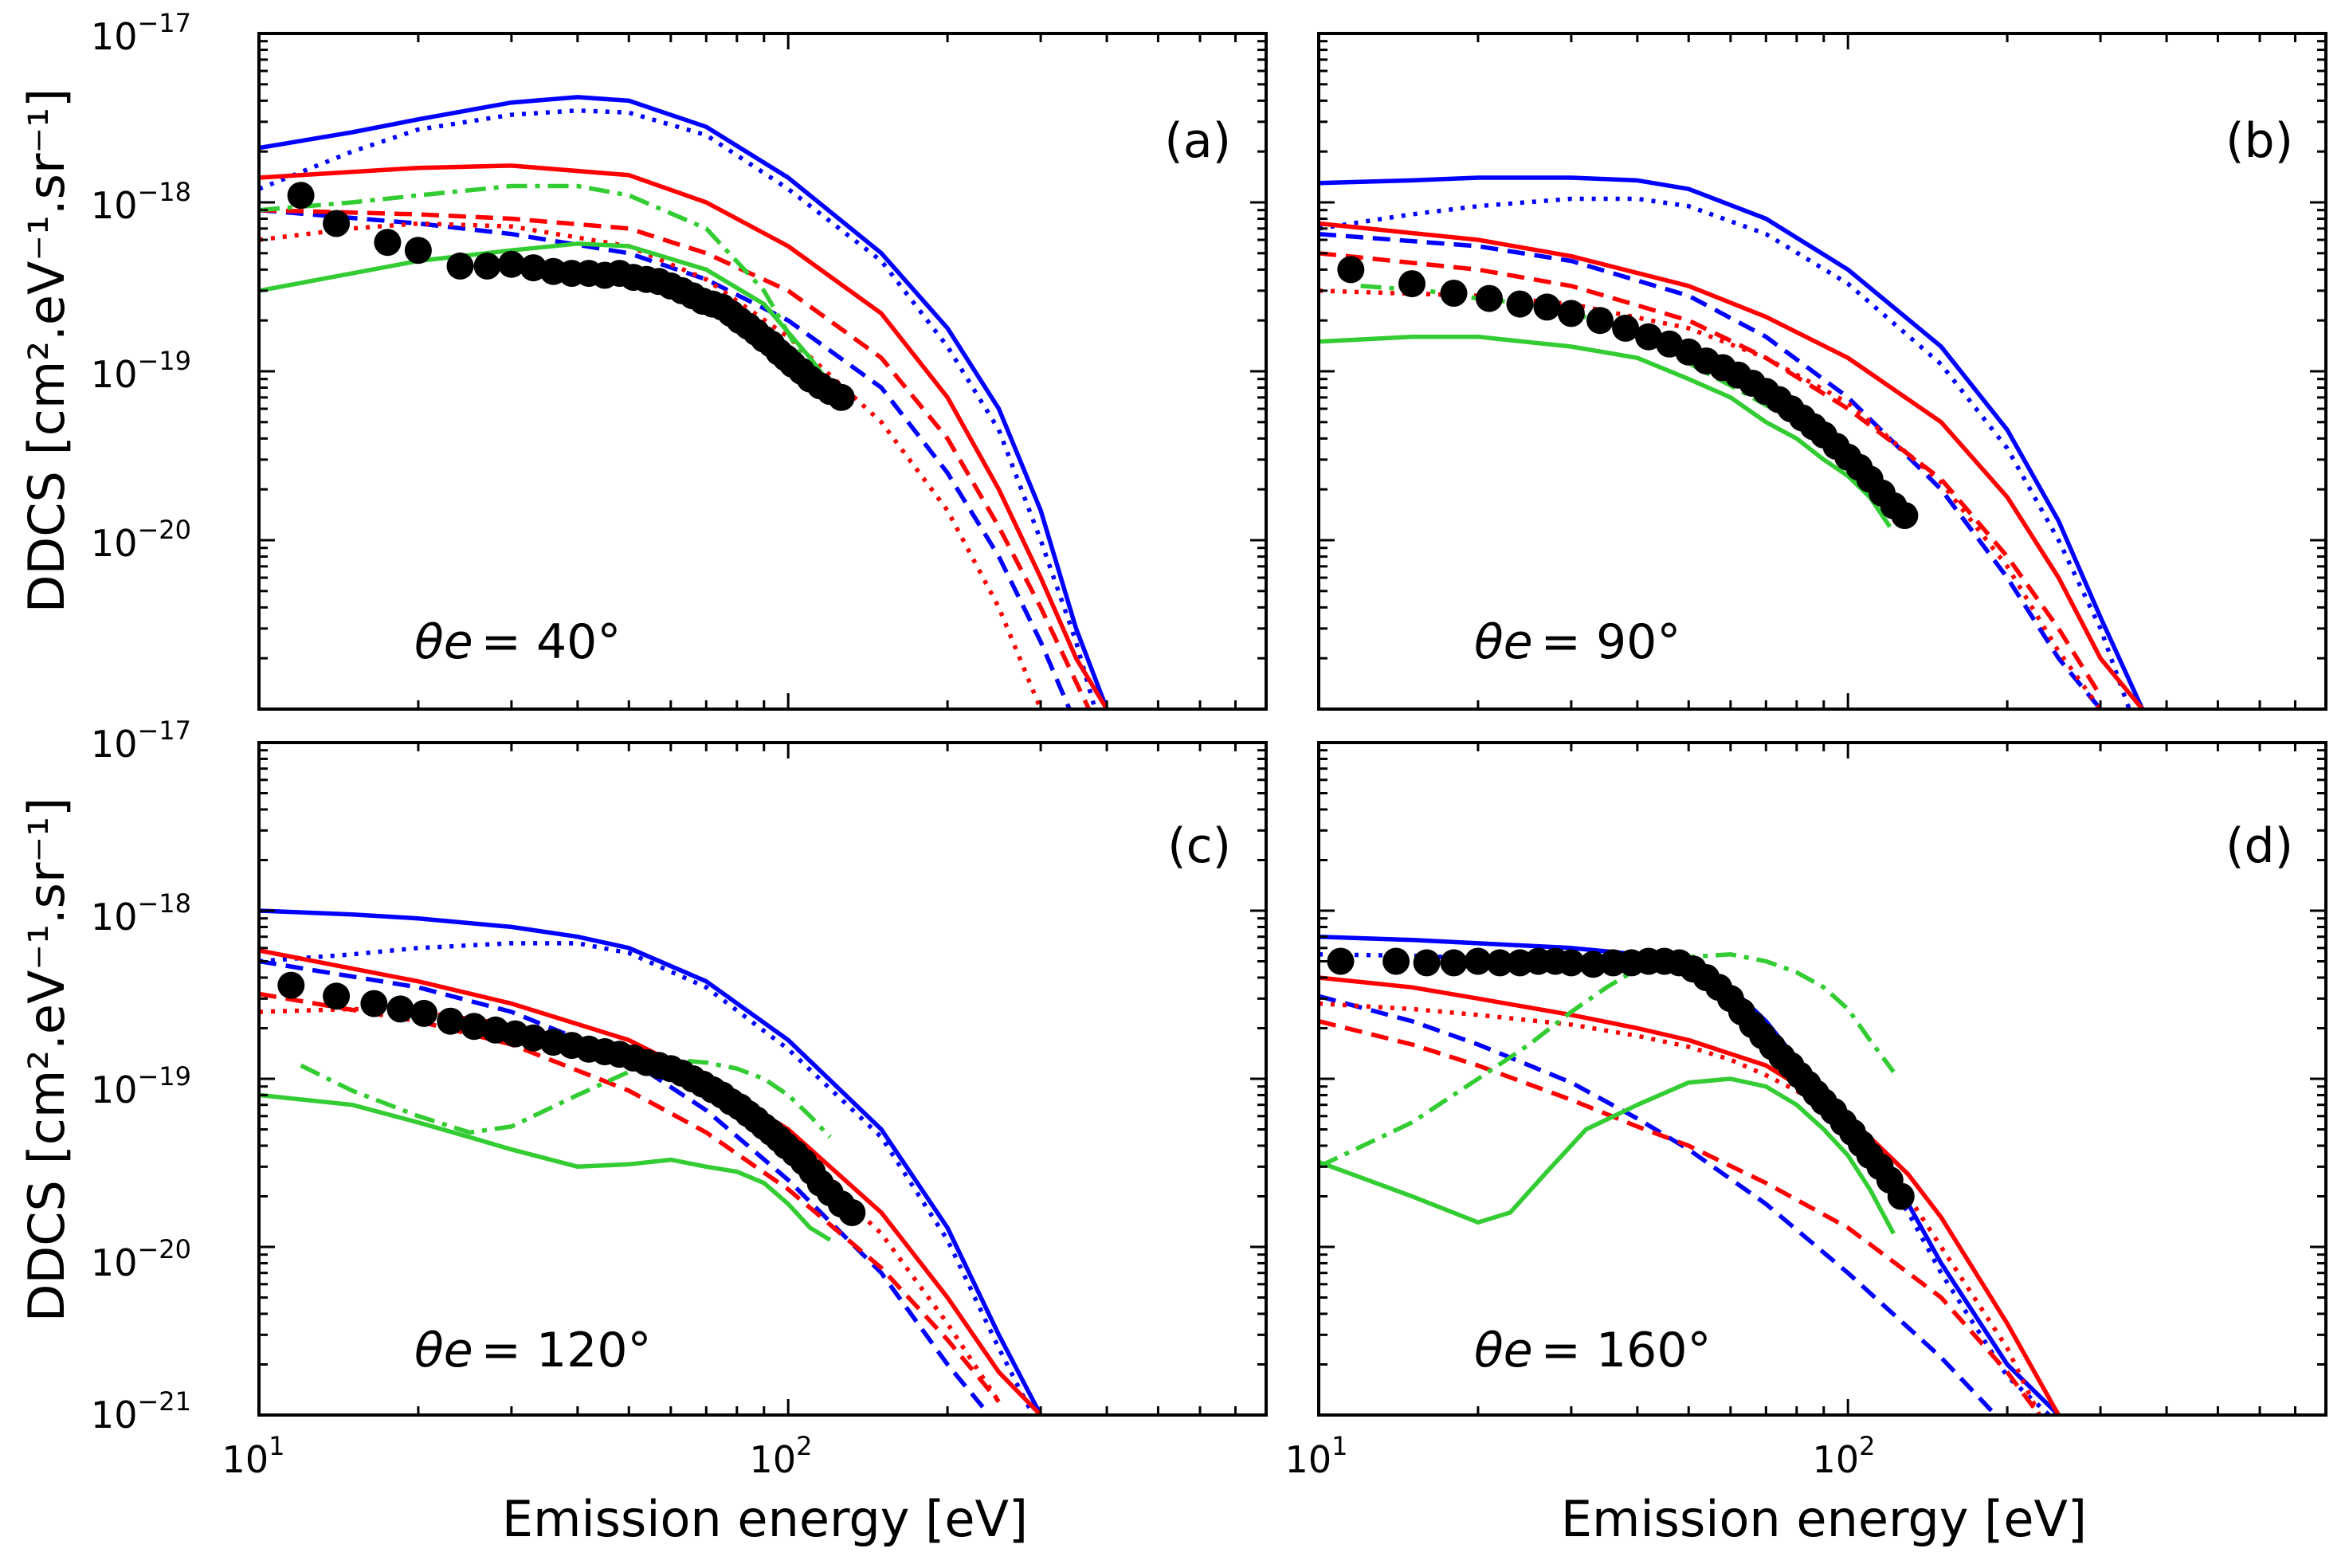 The width and height of the screenshot is (2349, 1568). I want to click on angle-label: θe = 120°, so click(533, 1350).